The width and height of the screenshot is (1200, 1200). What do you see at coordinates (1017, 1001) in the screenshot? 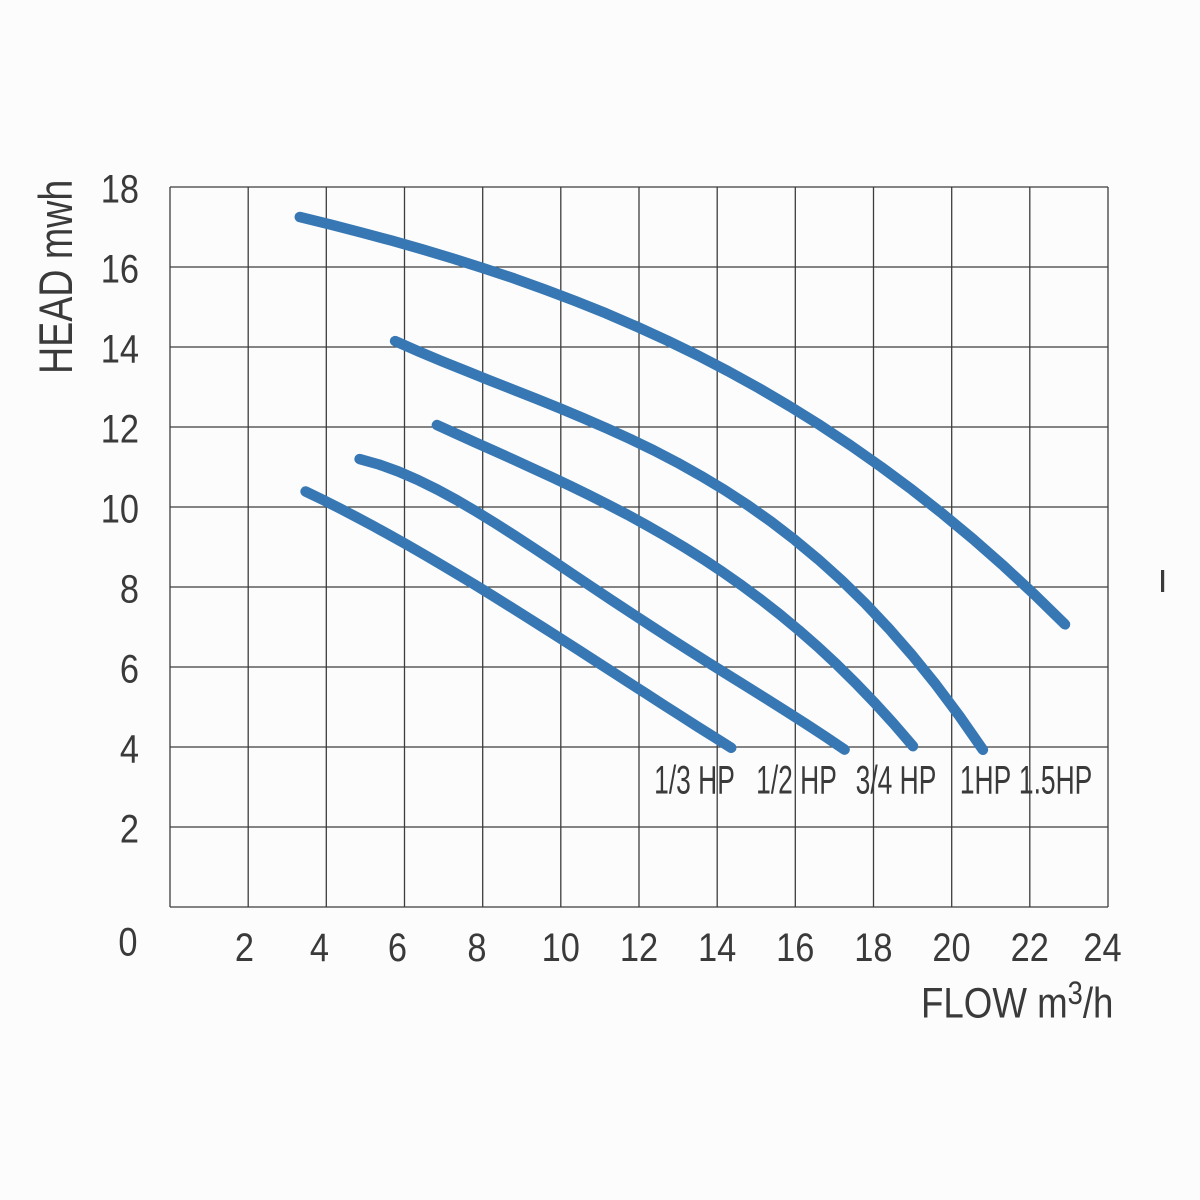
I see `svg-text: FLOW m3/h` at bounding box center [1017, 1001].